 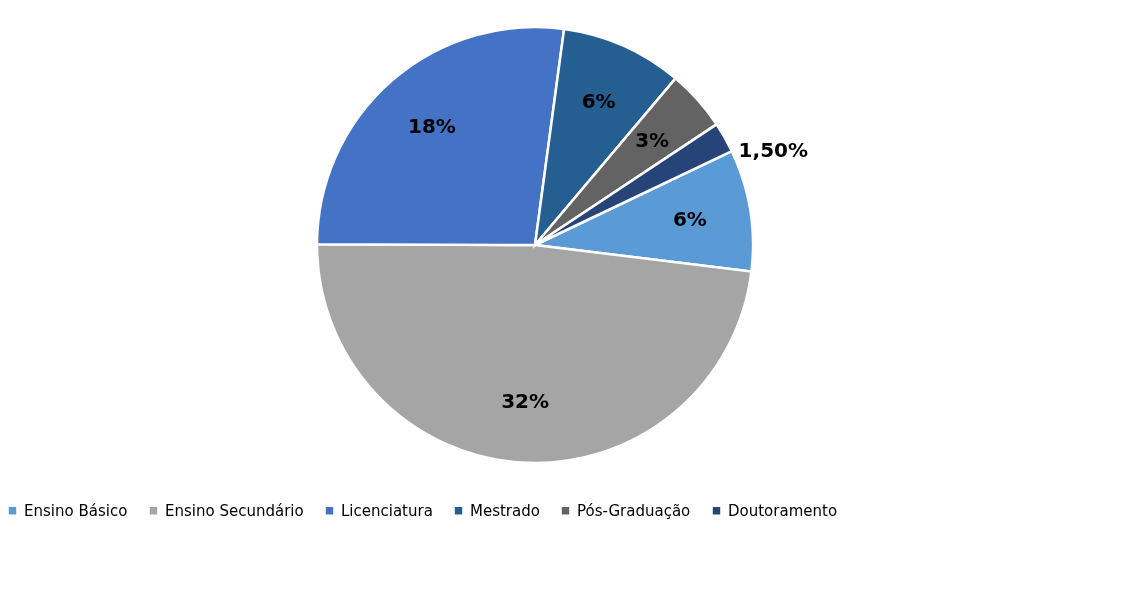 What do you see at coordinates (634, 510) in the screenshot?
I see `legend-label: Pós-Graduação` at bounding box center [634, 510].